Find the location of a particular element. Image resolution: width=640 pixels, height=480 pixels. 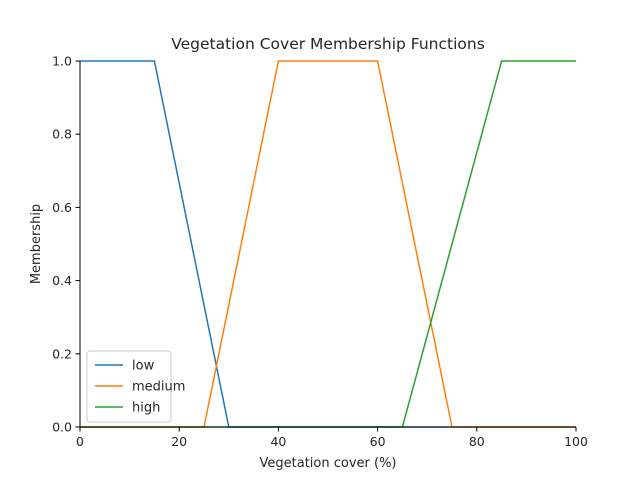

legend-label-medium: medium is located at coordinates (158, 387).